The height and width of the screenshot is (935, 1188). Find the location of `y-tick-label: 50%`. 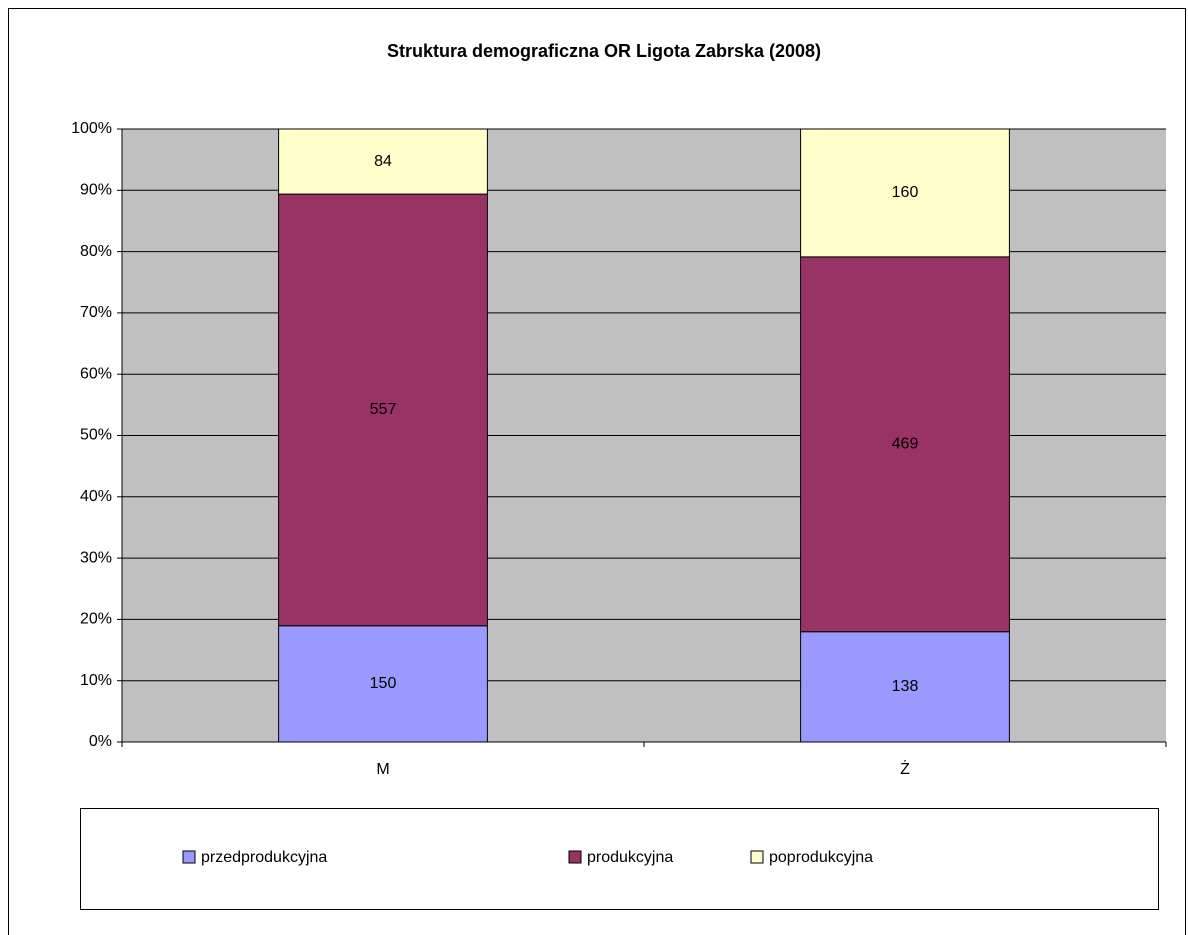

y-tick-label: 50% is located at coordinates (96, 435).